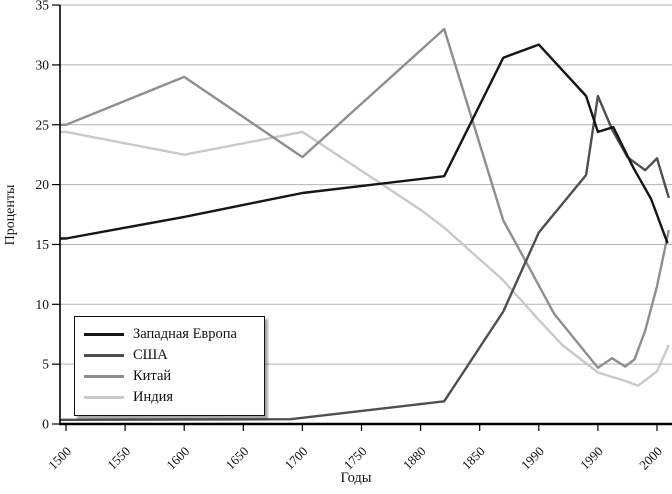 The image size is (672, 494). I want to click on legend-swatch-india, so click(104, 397).